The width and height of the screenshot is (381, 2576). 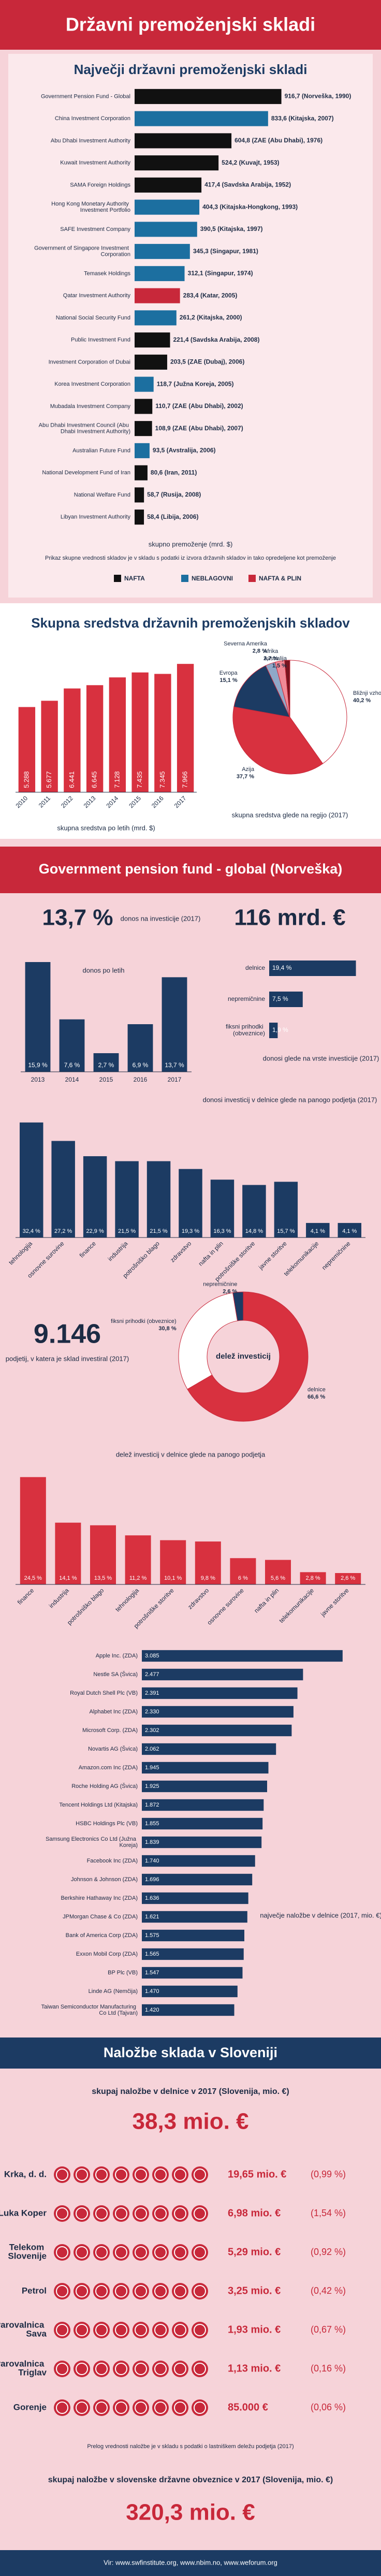 I want to click on category-label: 2014, so click(x=72, y=1080).